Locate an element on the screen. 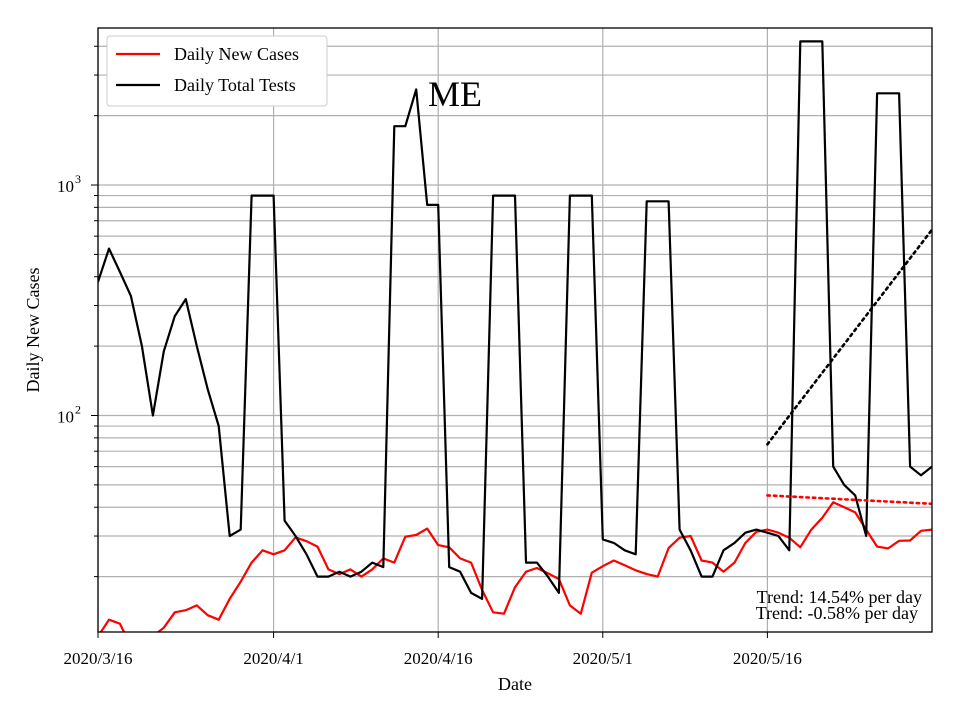  x-axis-label: Date is located at coordinates (515, 684).